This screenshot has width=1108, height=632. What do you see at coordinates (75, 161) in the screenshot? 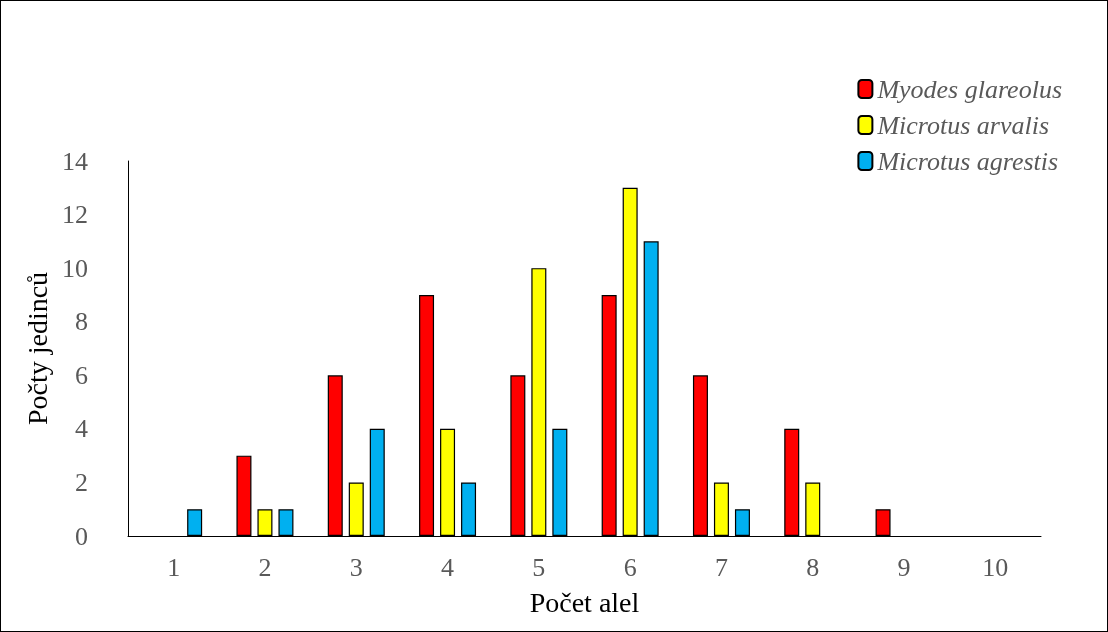
I see `y-tick-label: 14` at bounding box center [75, 161].